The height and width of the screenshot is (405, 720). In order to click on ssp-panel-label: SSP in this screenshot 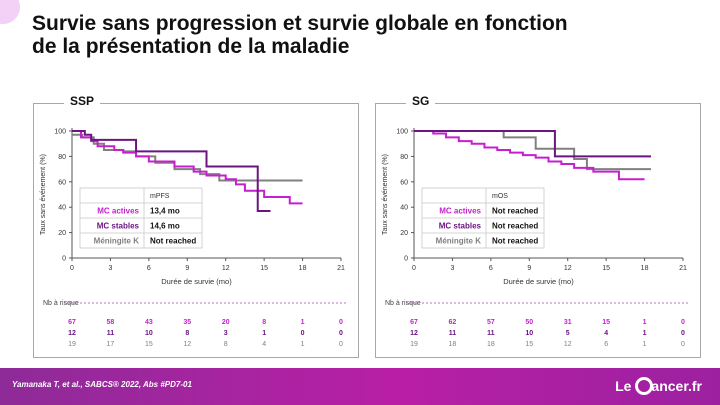, I will do `click(82, 101)`.